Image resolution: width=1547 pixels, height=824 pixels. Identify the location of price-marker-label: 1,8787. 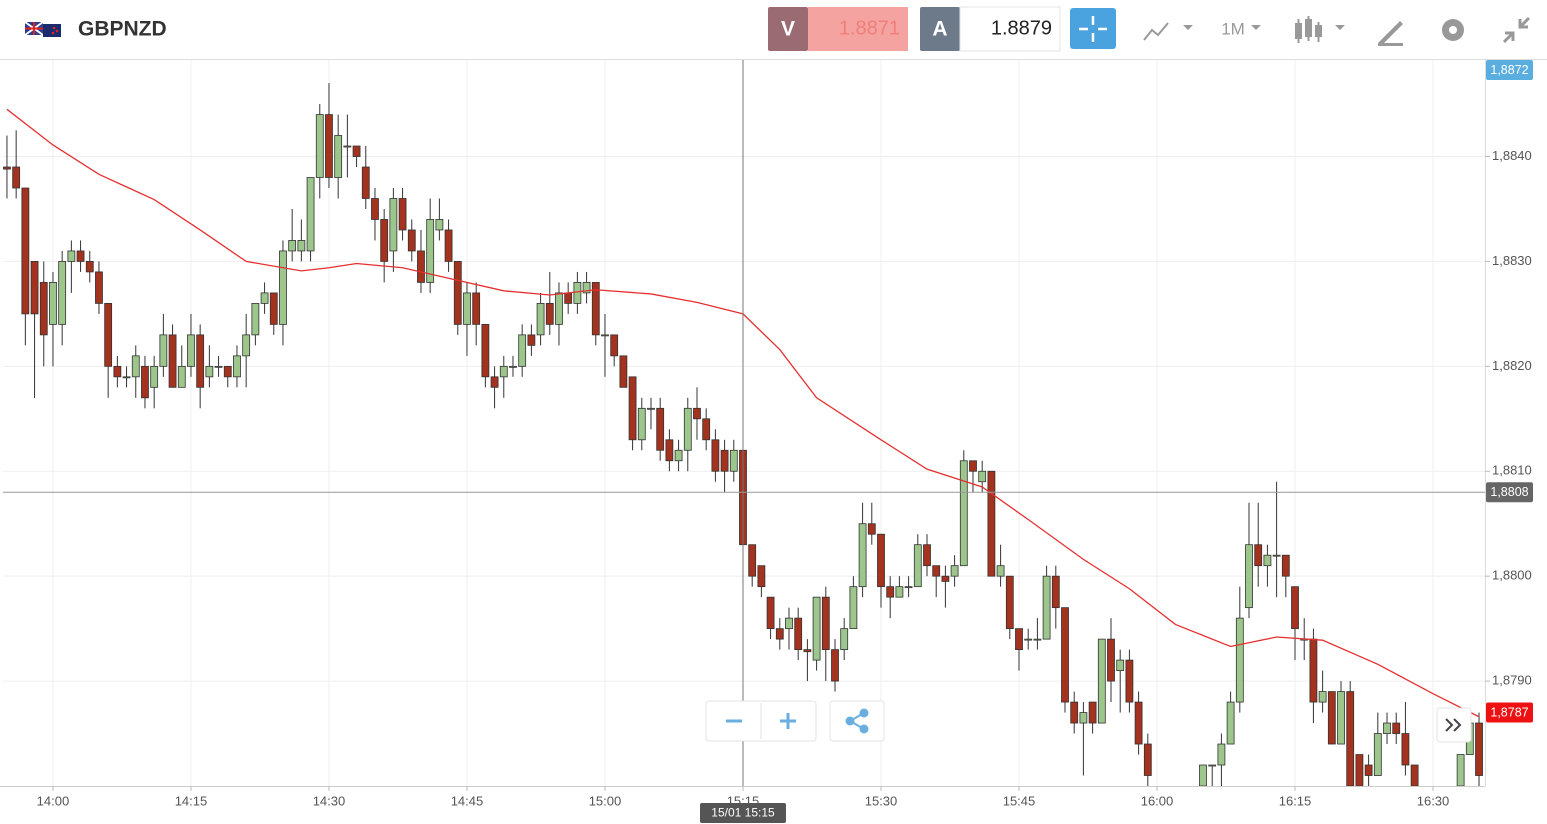
(1509, 712).